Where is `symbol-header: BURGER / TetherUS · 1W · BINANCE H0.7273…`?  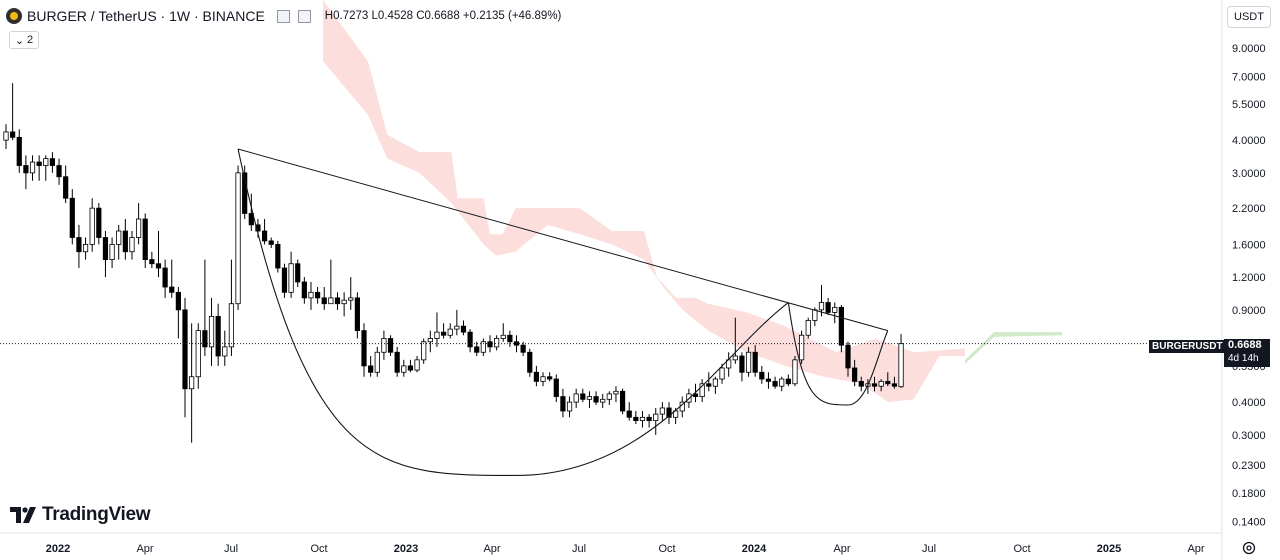
symbol-header: BURGER / TetherUS · 1W · BINANCE H0.7273… is located at coordinates (283, 16).